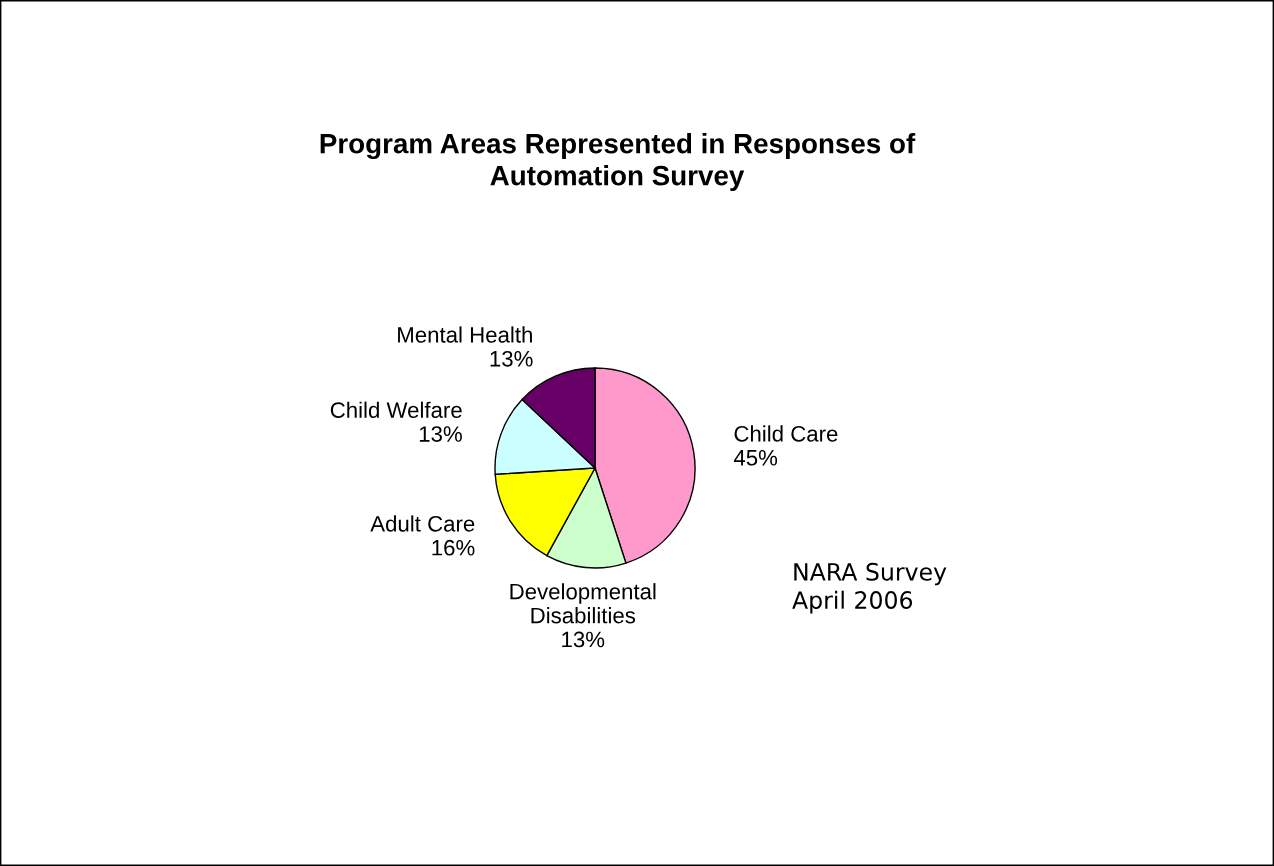 The width and height of the screenshot is (1274, 866). I want to click on data-label: 16%, so click(453, 547).